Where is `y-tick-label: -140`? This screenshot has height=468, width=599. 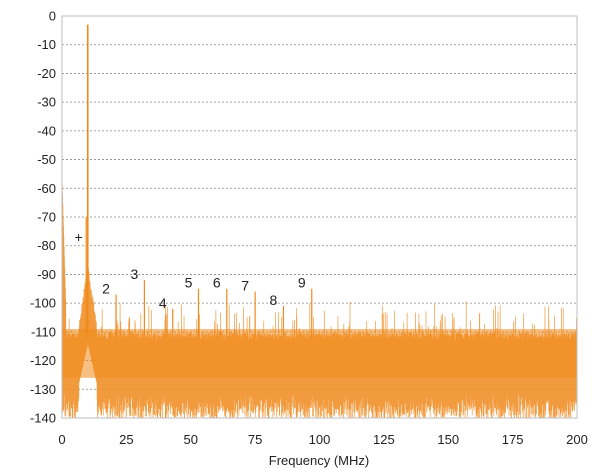 y-tick-label: -140 is located at coordinates (43, 418).